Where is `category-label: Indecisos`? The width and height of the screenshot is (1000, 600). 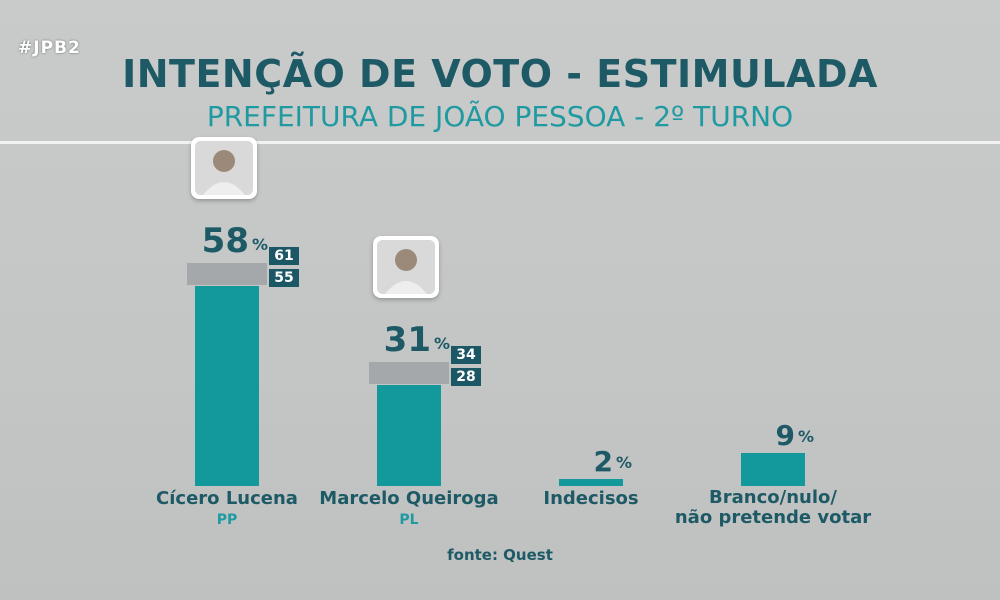 category-label: Indecisos is located at coordinates (591, 498).